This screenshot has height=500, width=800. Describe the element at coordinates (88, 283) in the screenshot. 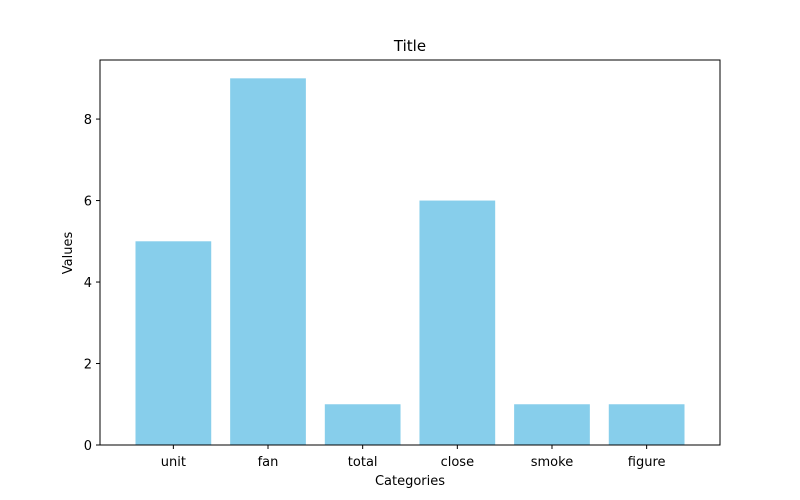

I see `y-tick-label: 4` at that location.